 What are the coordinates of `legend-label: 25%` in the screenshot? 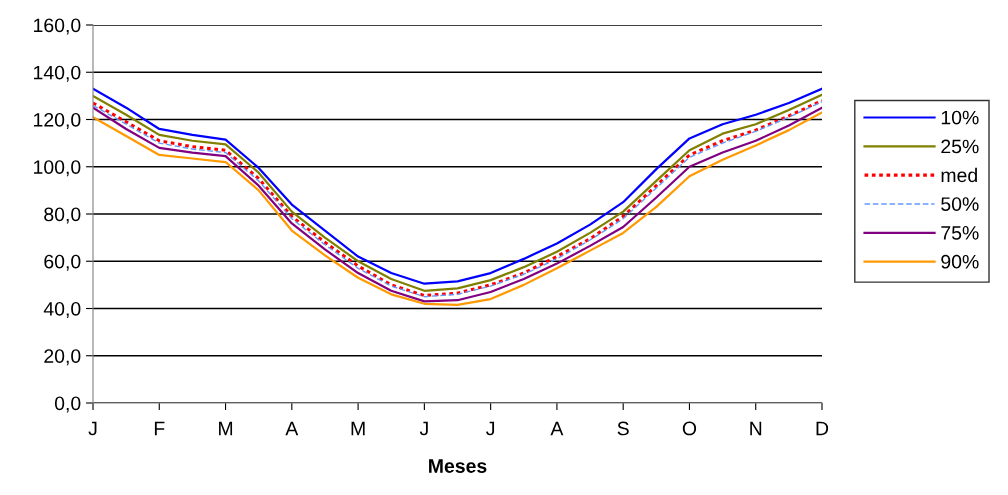 It's located at (960, 146).